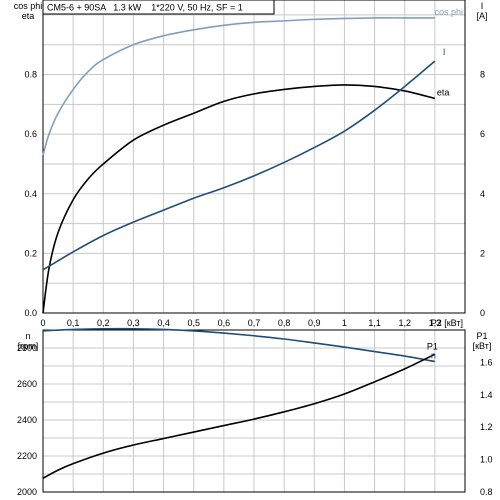 This screenshot has height=500, width=500. I want to click on panel2-ylabel-right: P1, so click(481, 336).